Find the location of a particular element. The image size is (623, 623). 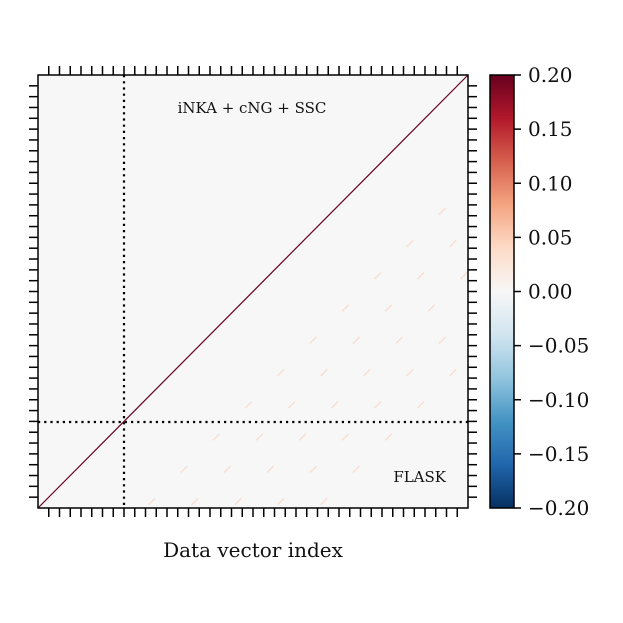

colorbar-tick-label: 0.20 is located at coordinates (550, 75).